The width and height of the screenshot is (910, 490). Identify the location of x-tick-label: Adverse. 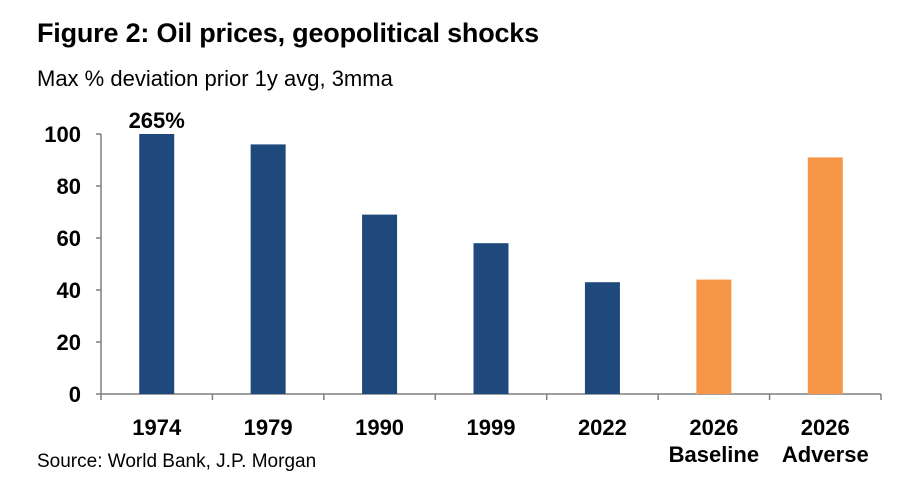
(825, 454).